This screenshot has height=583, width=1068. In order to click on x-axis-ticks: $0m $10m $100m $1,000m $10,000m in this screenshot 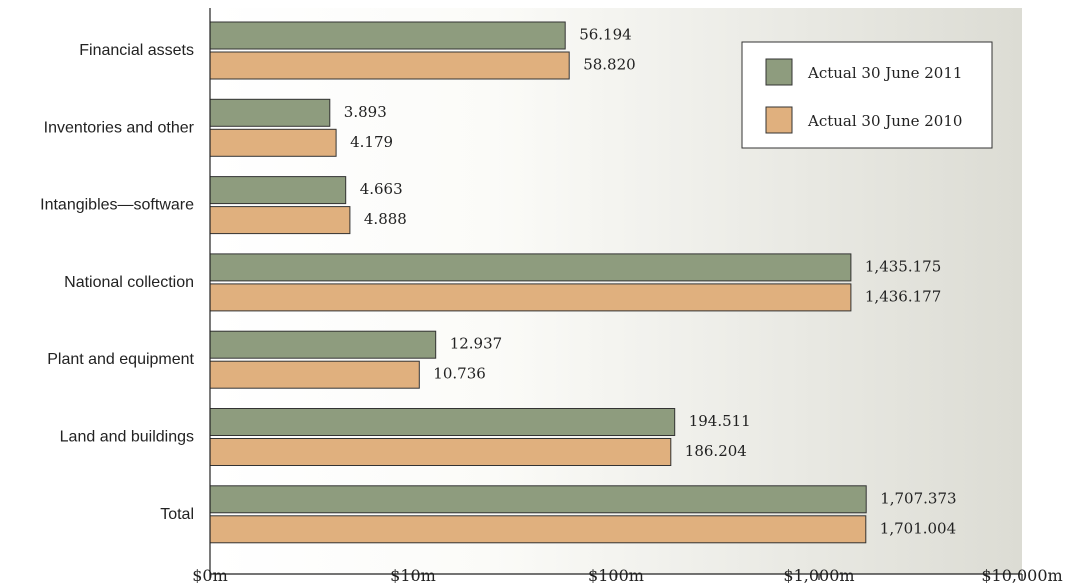, I will do `click(627, 574)`.